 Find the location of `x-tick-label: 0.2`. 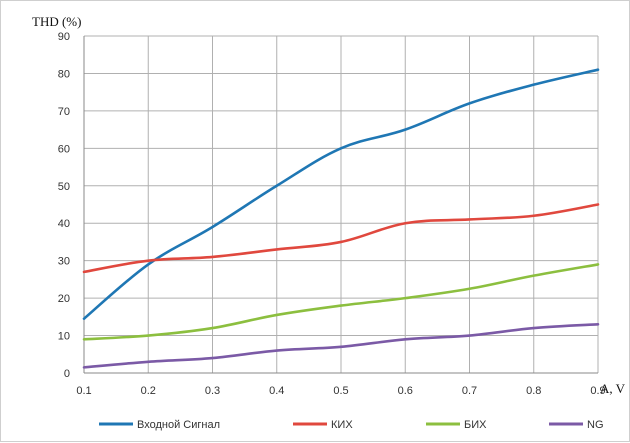

x-tick-label: 0.2 is located at coordinates (148, 391).